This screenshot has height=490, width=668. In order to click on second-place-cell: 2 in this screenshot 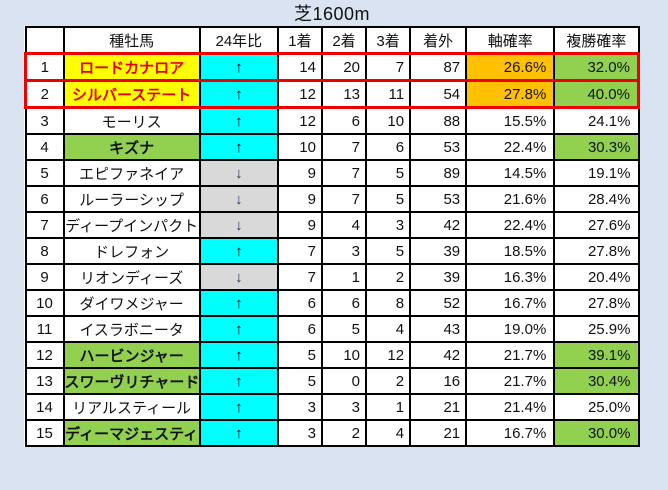, I will do `click(344, 433)`.